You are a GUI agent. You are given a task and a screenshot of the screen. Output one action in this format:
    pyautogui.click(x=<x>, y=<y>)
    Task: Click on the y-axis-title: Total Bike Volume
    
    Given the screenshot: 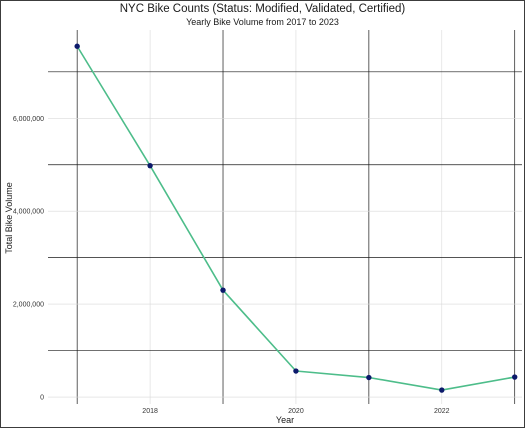 What is the action you would take?
    pyautogui.click(x=9, y=218)
    